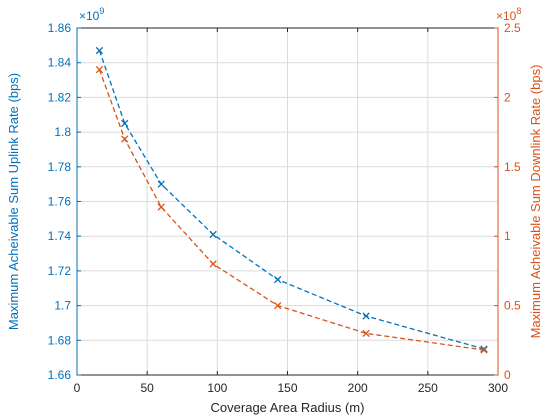 The image size is (550, 420). What do you see at coordinates (287, 388) in the screenshot?
I see `x-tick-label: 150` at bounding box center [287, 388].